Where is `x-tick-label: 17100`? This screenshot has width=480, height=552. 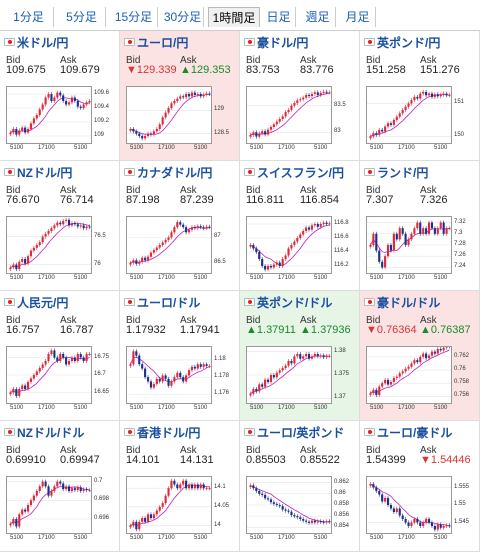 x-tick-label: 17100 is located at coordinates (286, 278).